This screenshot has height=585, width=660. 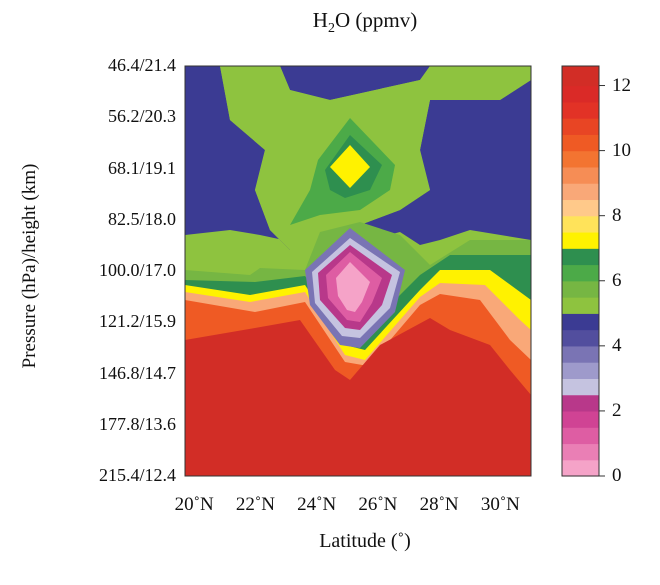 I want to click on colorbar-tick-label: 12, so click(x=621, y=85).